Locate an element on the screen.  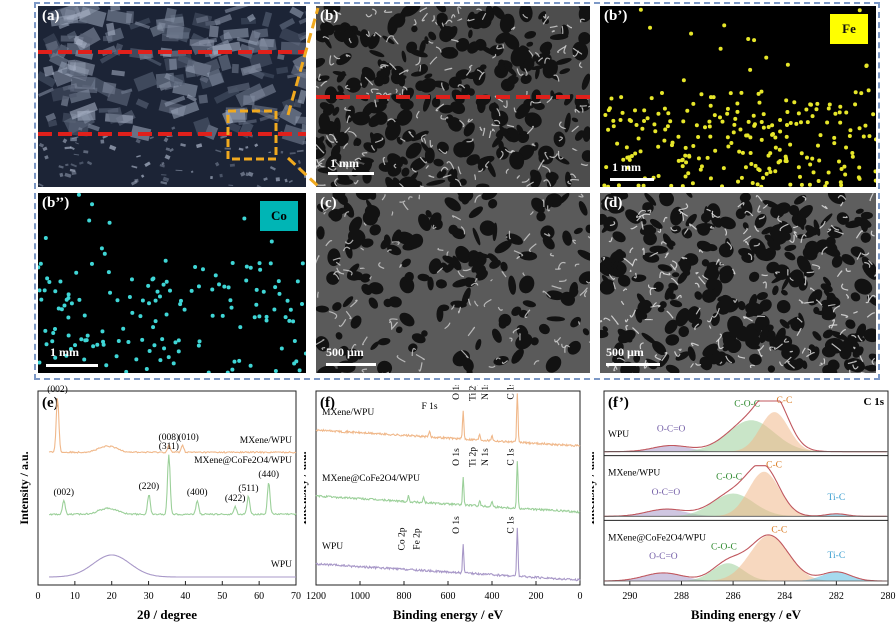
x-tick-label: 1000 is located at coordinates (360, 596).